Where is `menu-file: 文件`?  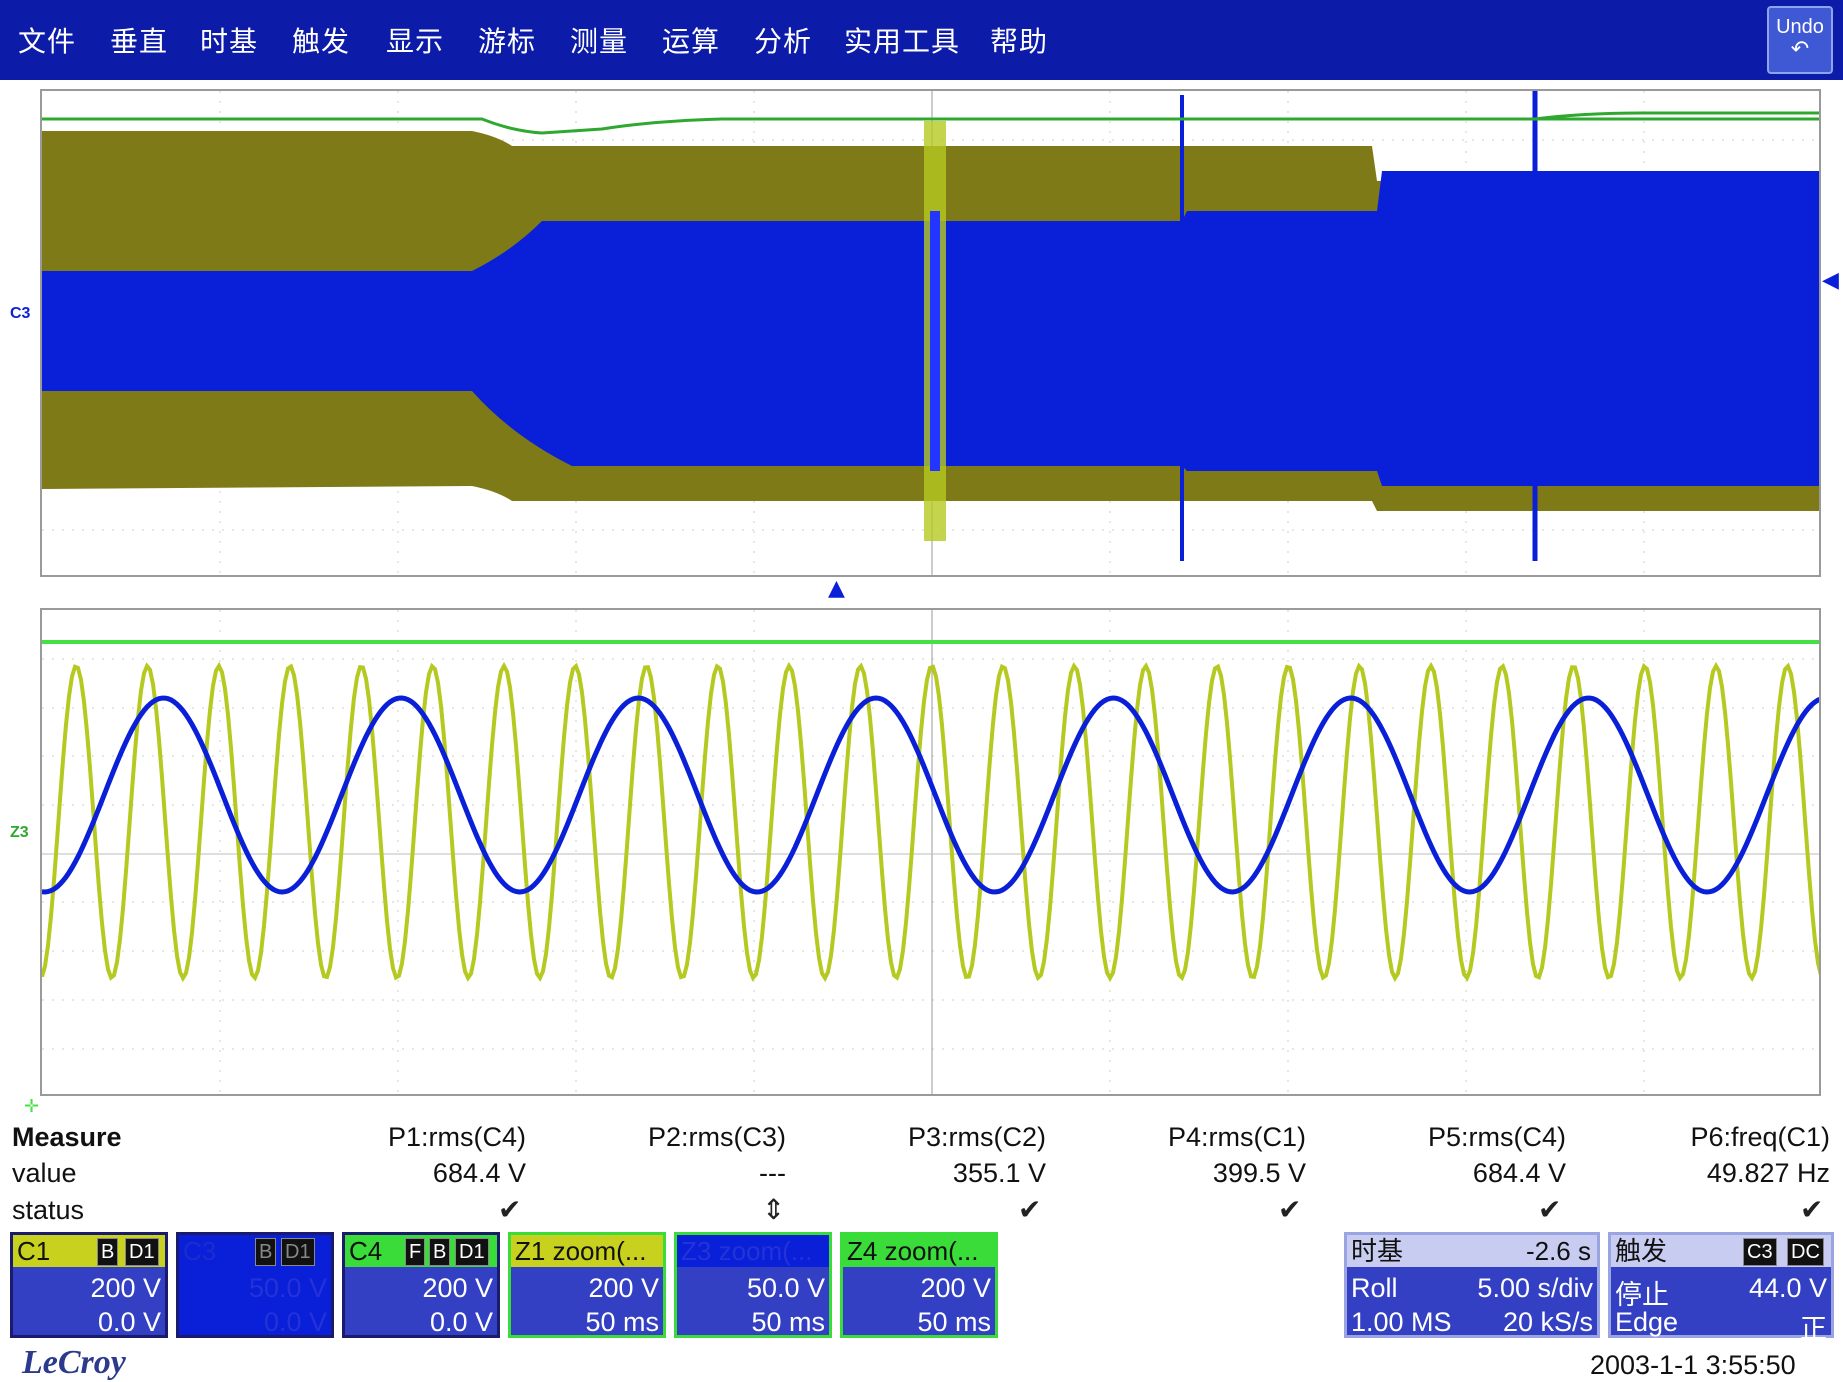
menu-file: 文件 is located at coordinates (47, 41).